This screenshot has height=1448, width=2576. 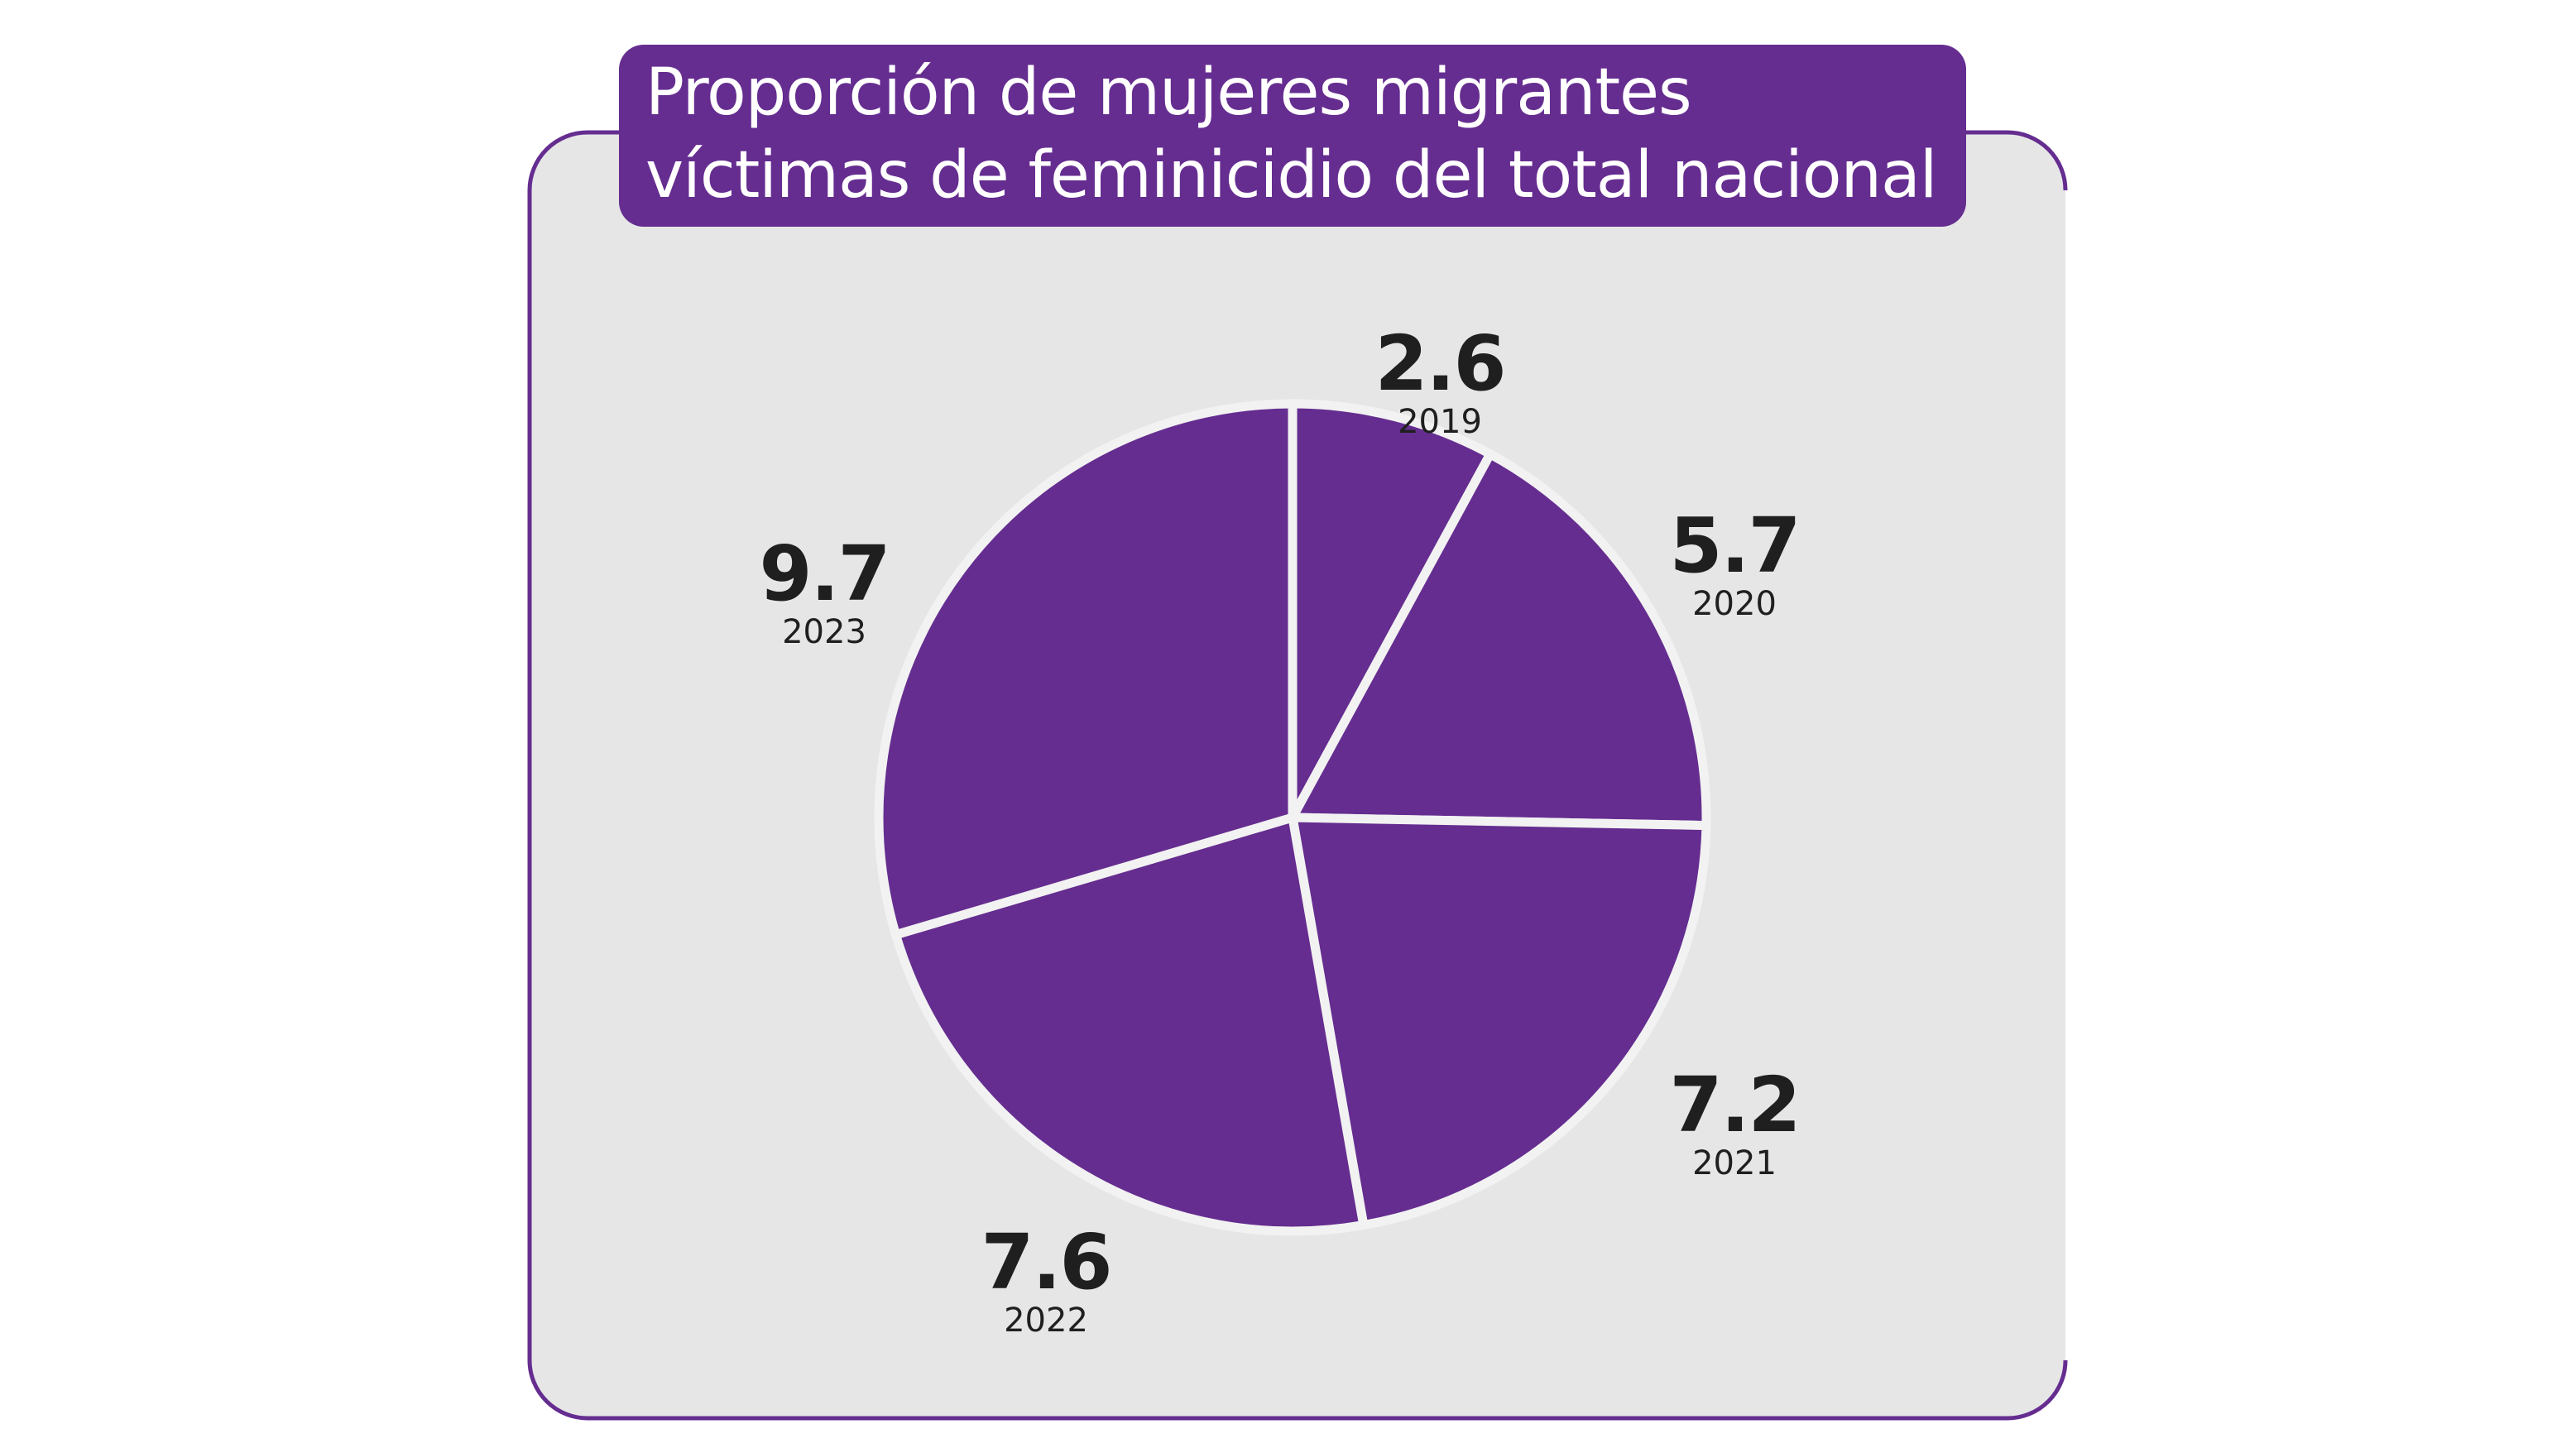 What do you see at coordinates (1440, 363) in the screenshot?
I see `value-label: 2.6` at bounding box center [1440, 363].